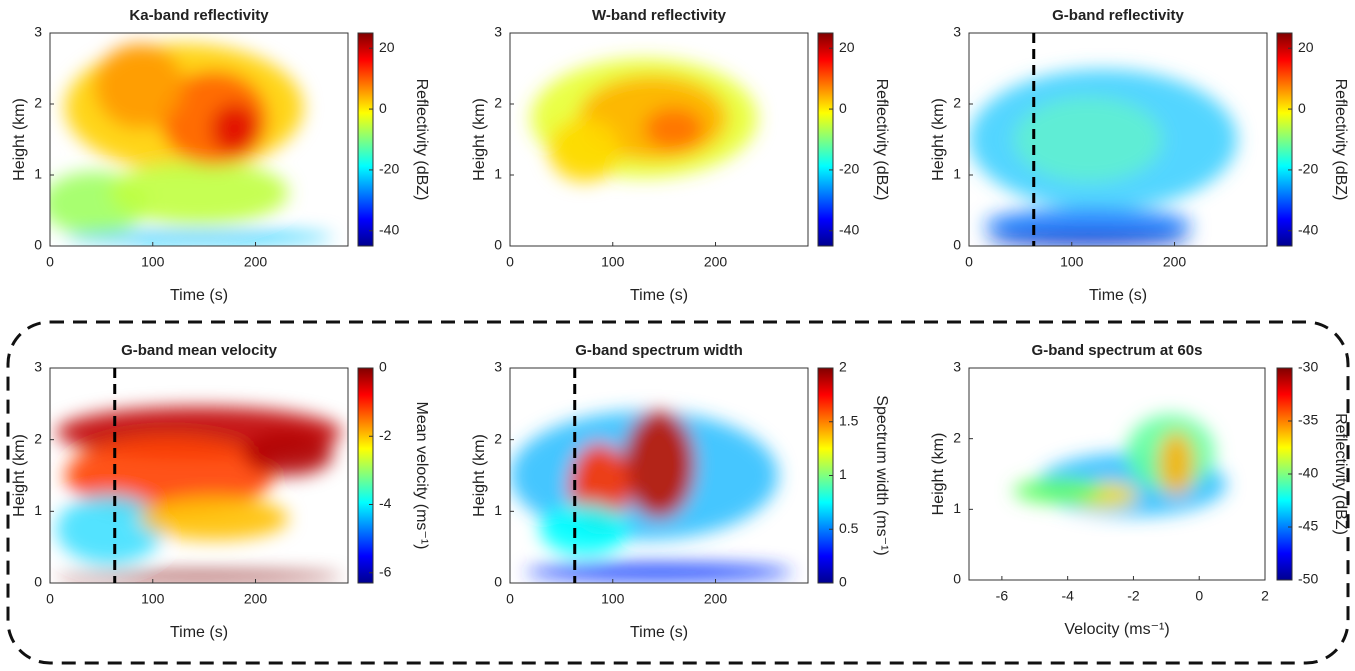 Image resolution: width=1355 pixels, height=671 pixels. I want to click on colorbar-tick-label: 0.5, so click(849, 528).